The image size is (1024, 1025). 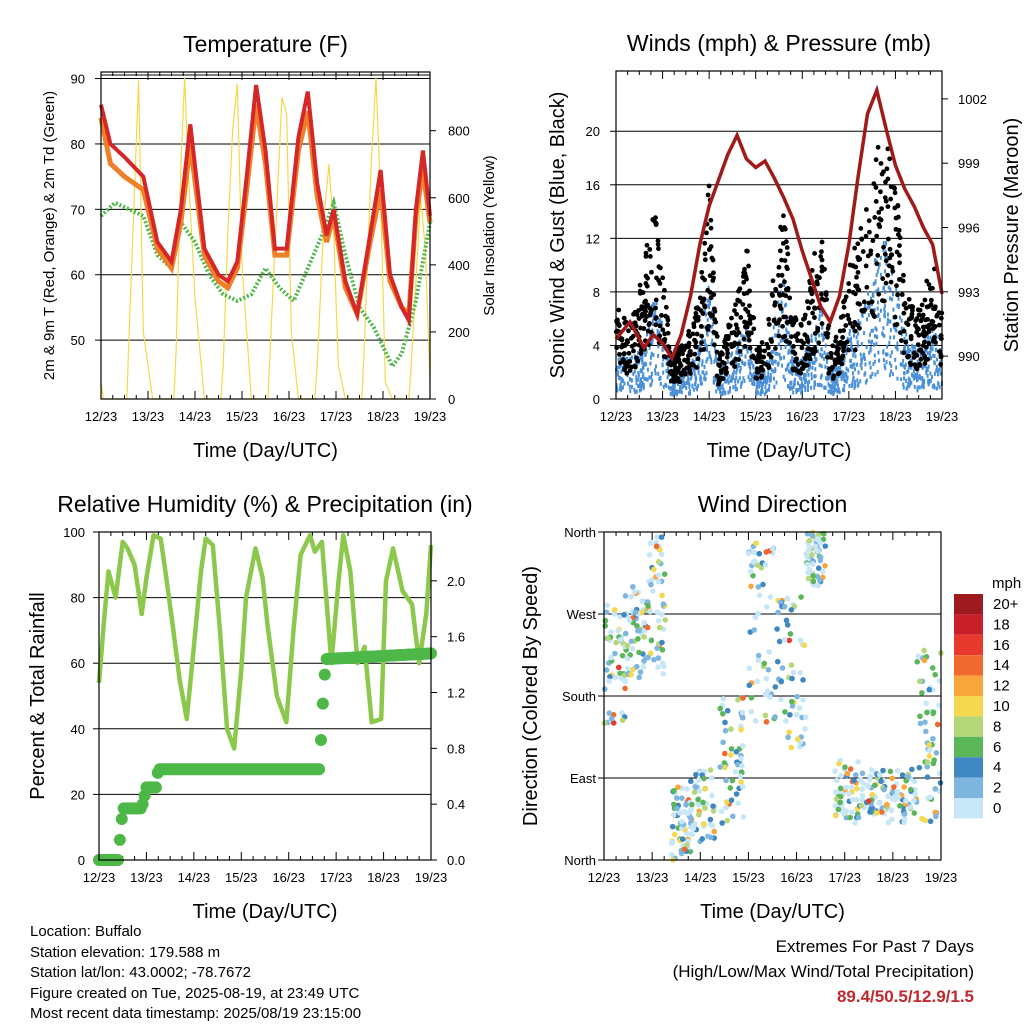 I want to click on colorbar-label: 8, so click(x=997, y=726).